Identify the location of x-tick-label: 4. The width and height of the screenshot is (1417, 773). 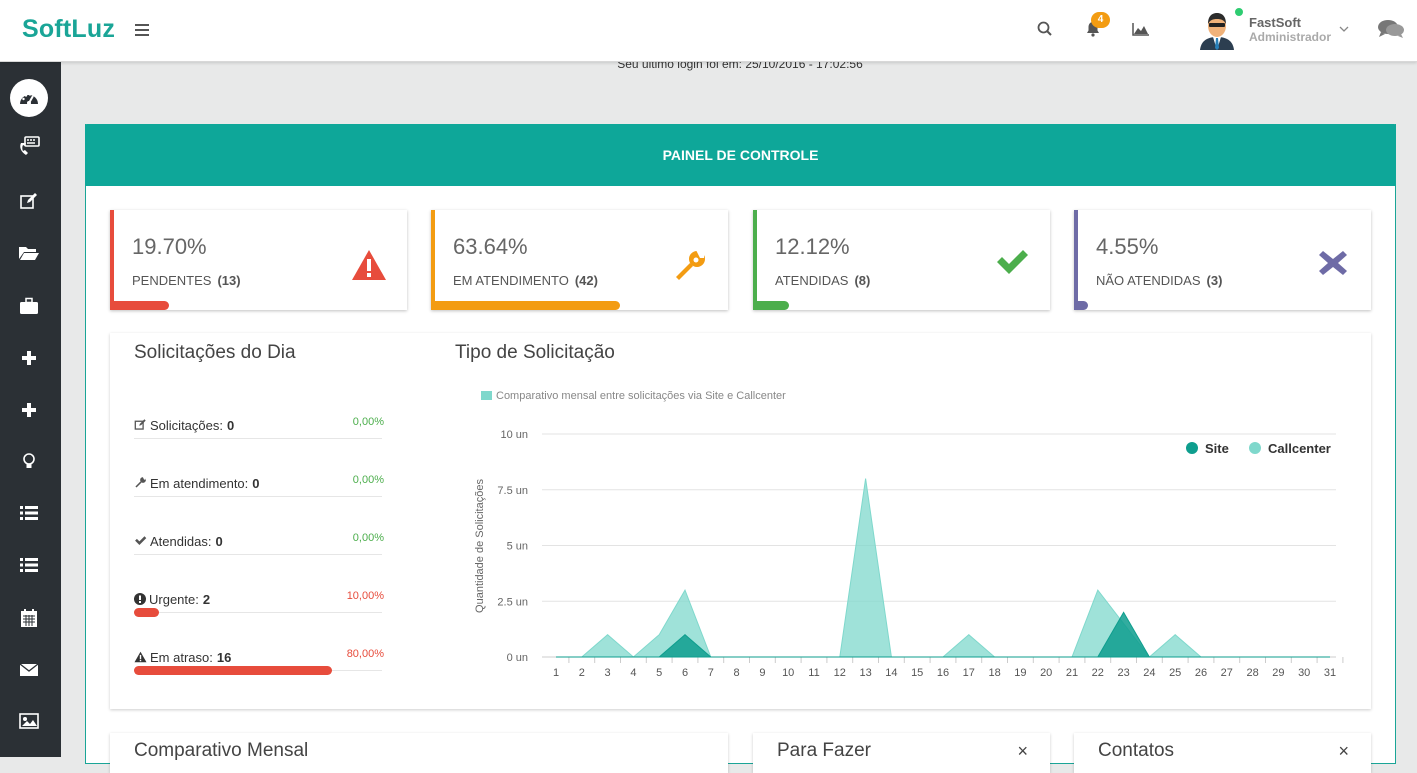
(633, 673).